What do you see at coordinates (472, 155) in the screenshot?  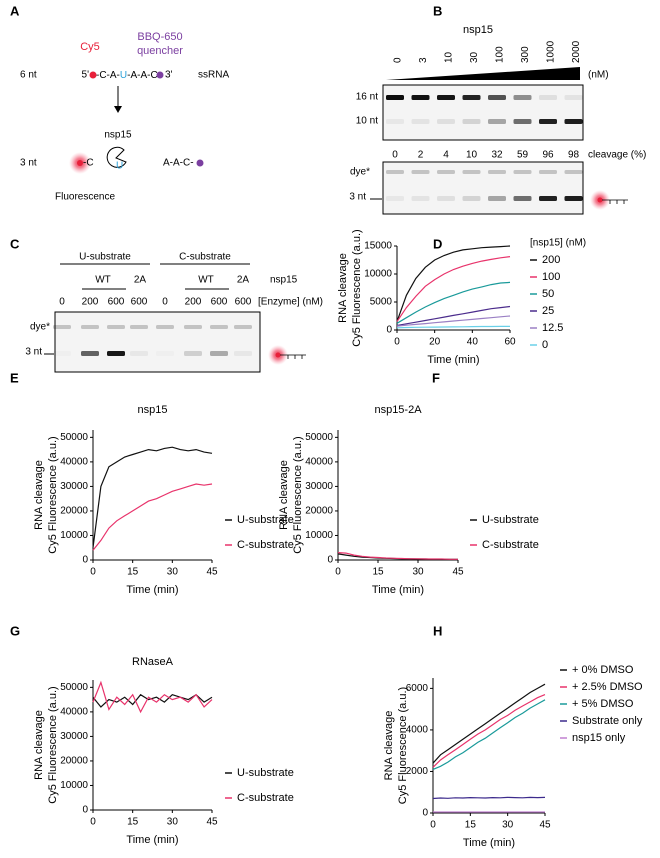 I see `cleavage-value: 10` at bounding box center [472, 155].